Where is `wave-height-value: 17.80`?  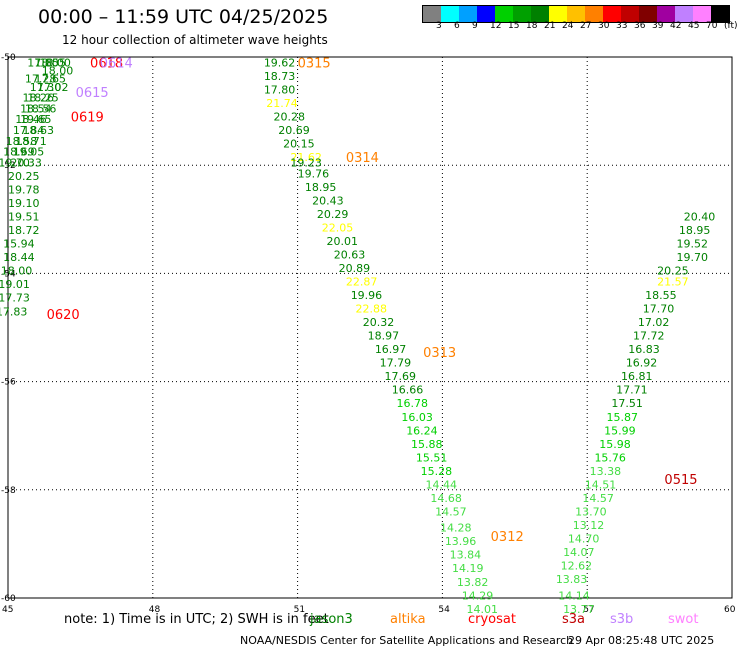
wave-height-value: 17.80 is located at coordinates (43, 62).